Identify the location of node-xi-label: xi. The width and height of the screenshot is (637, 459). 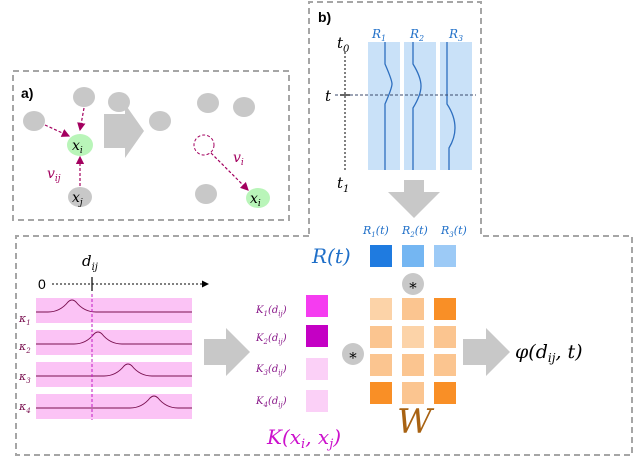
(77, 147).